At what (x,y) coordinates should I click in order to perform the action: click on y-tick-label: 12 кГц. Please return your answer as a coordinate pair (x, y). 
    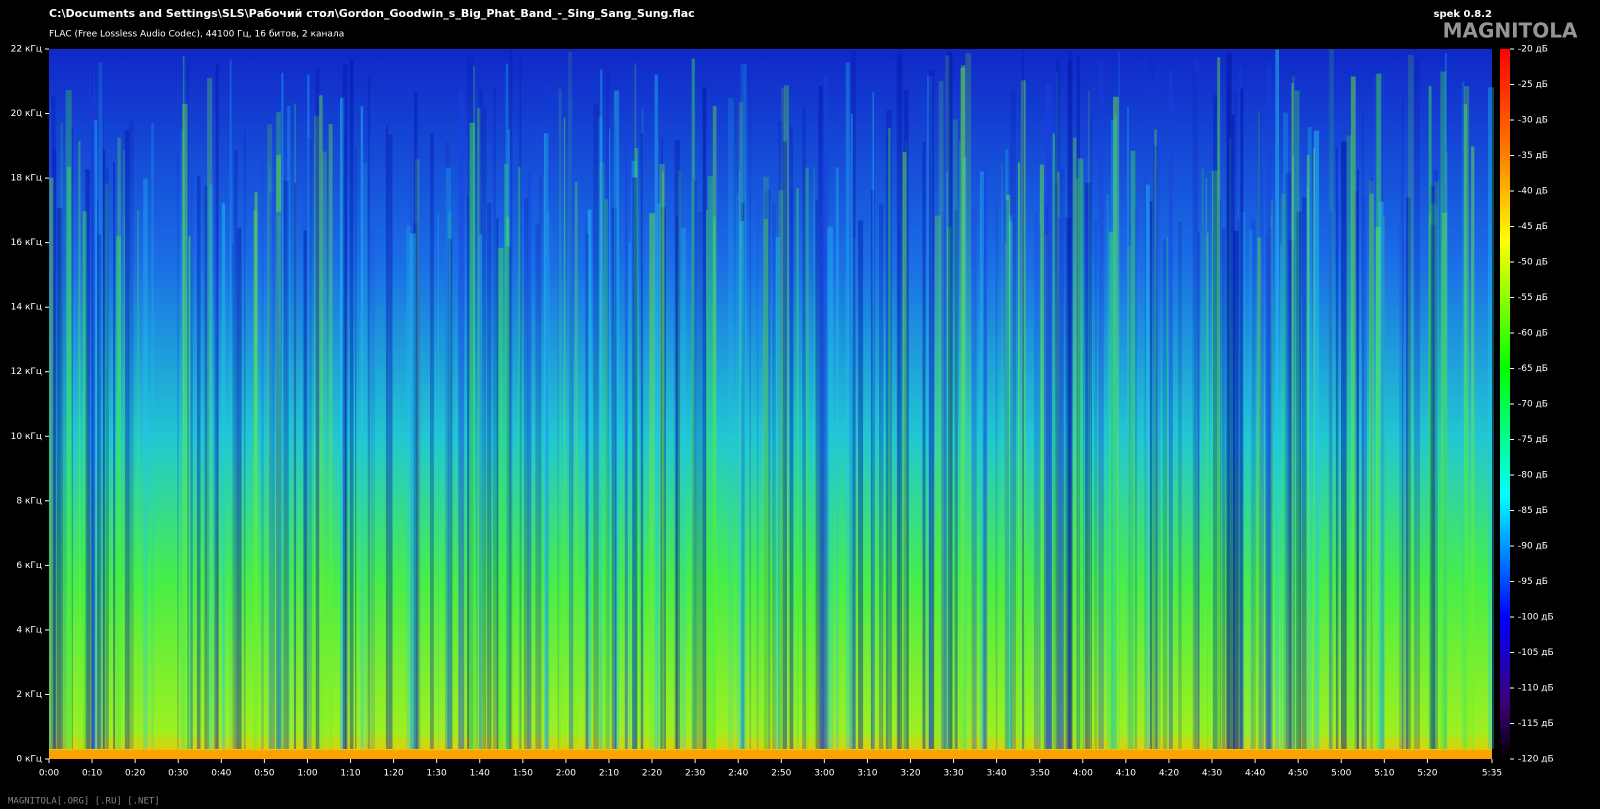
    Looking at the image, I should click on (26, 372).